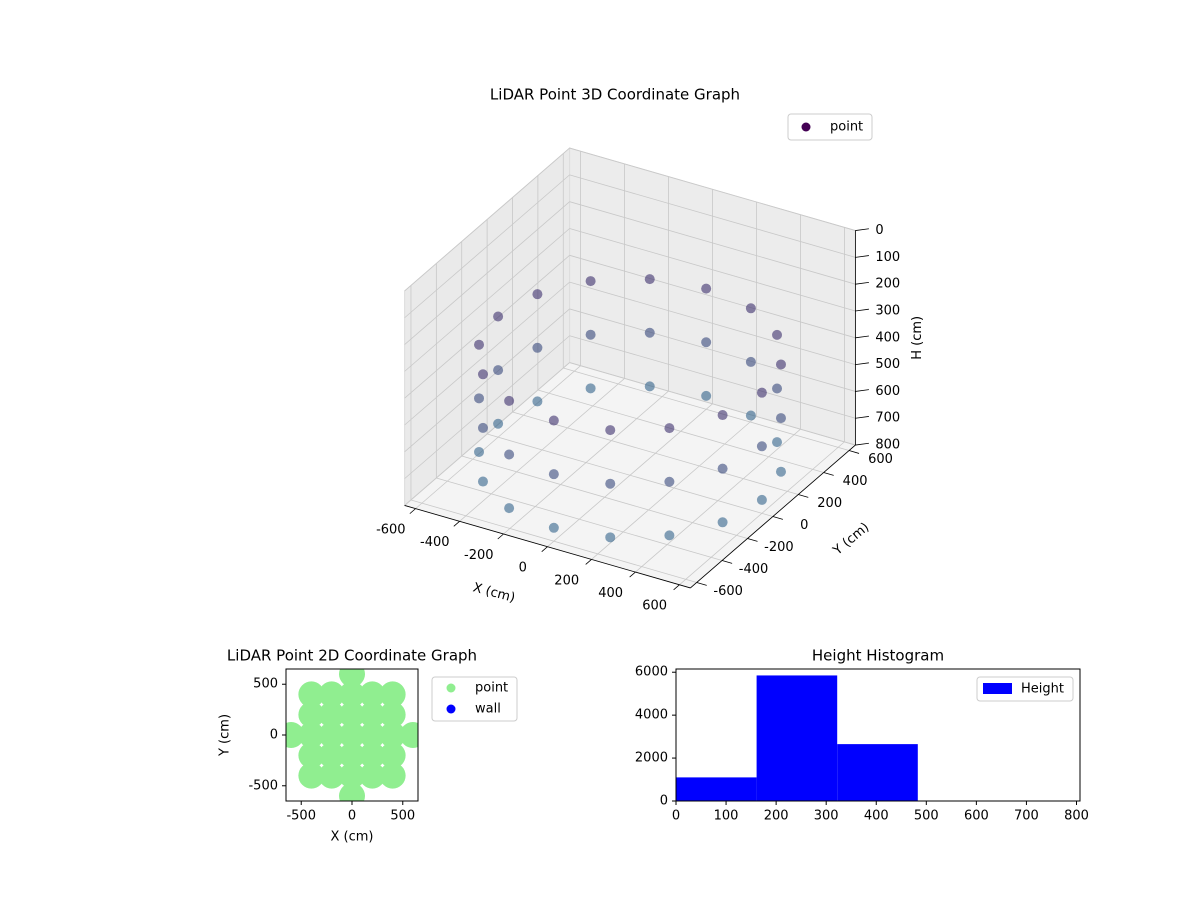 This screenshot has height=900, width=1200. I want to click on z-tick-label: 300, so click(887, 310).